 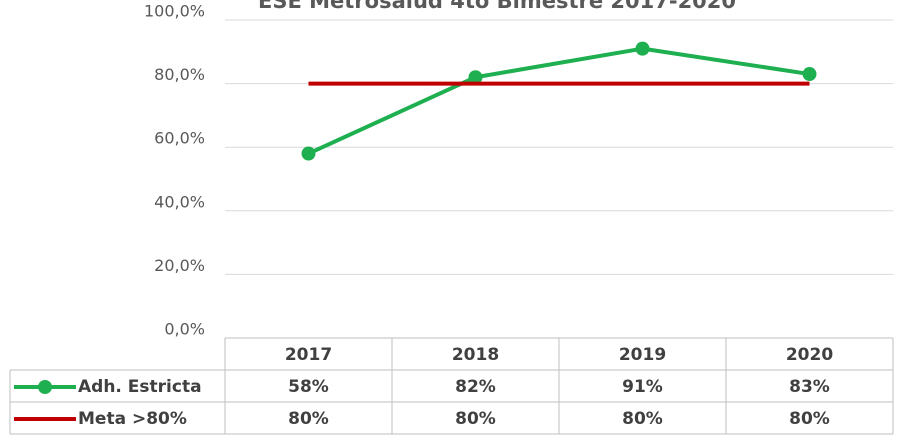 I want to click on y-tick-label: 40,0%, so click(x=179, y=201).